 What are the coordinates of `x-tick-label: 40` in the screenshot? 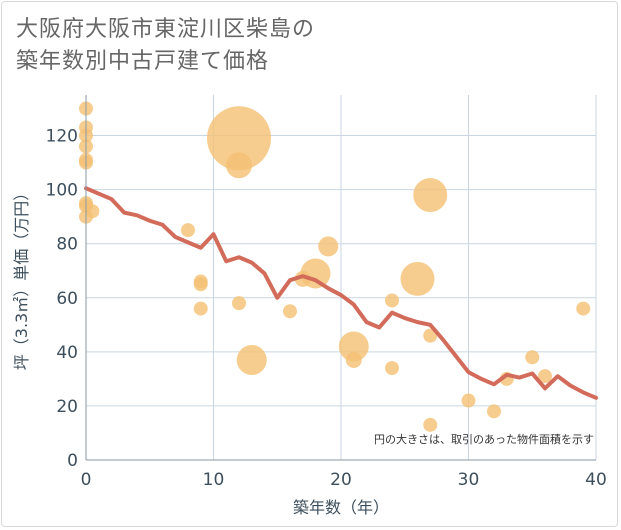 It's located at (596, 480).